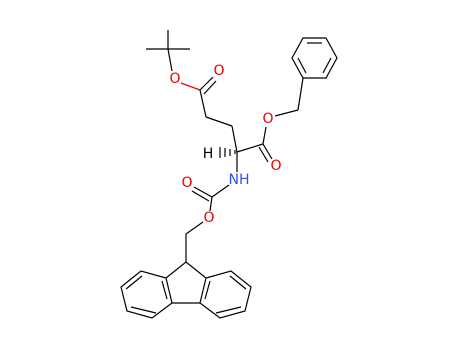  Describe the element at coordinates (239, 180) in the screenshot. I see `atom-label: NH` at that location.